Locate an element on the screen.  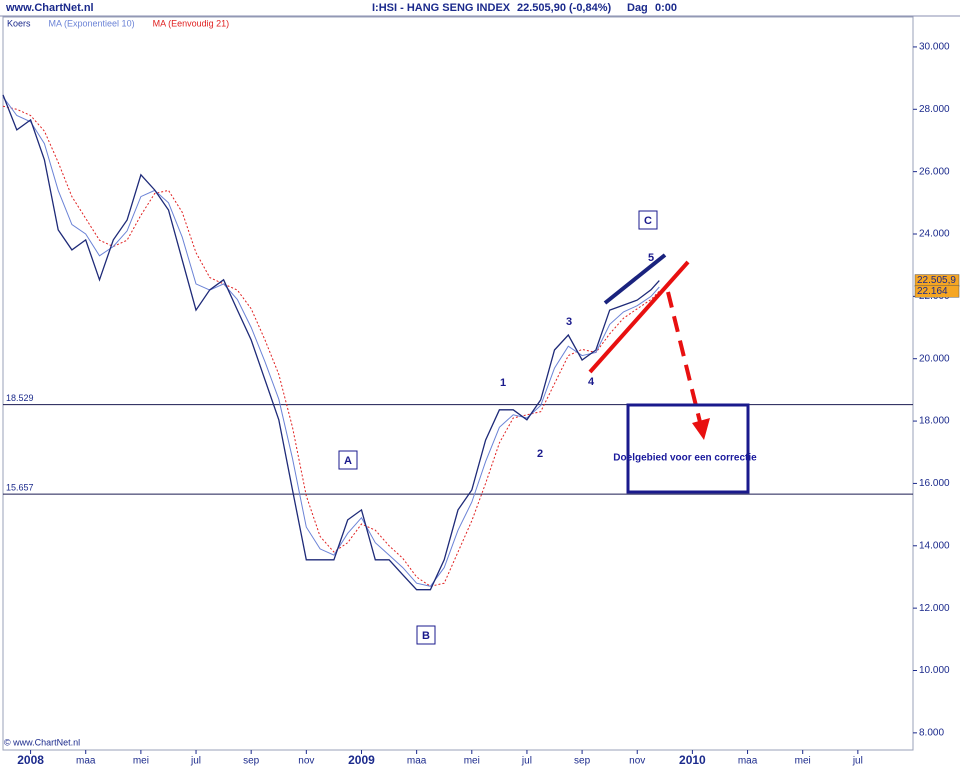
last-value-label: 22.505,9 is located at coordinates (936, 280).